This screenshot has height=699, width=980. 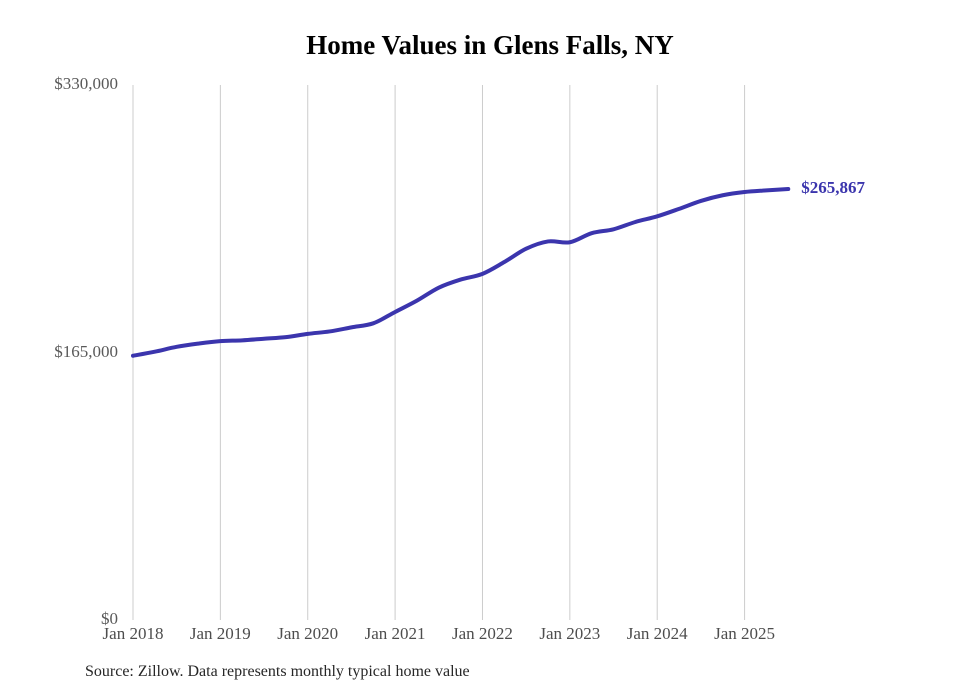 I want to click on x-tick-label-jan-2021: Jan 2021, so click(x=395, y=633).